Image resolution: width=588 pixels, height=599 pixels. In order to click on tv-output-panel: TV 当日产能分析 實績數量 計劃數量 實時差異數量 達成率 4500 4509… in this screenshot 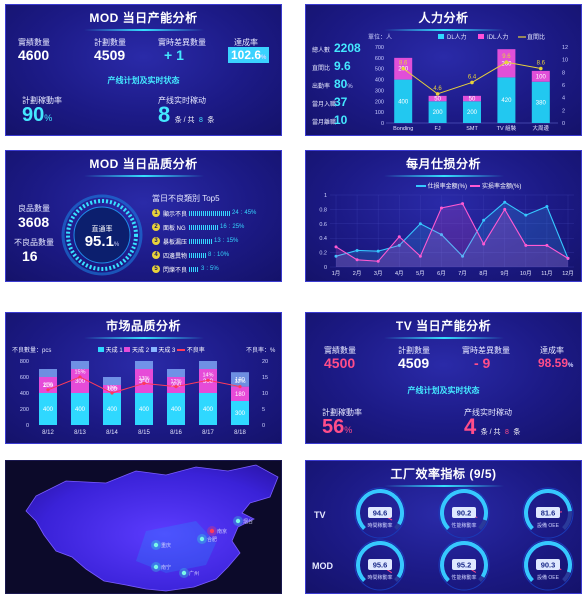, I will do `click(443, 378)`.